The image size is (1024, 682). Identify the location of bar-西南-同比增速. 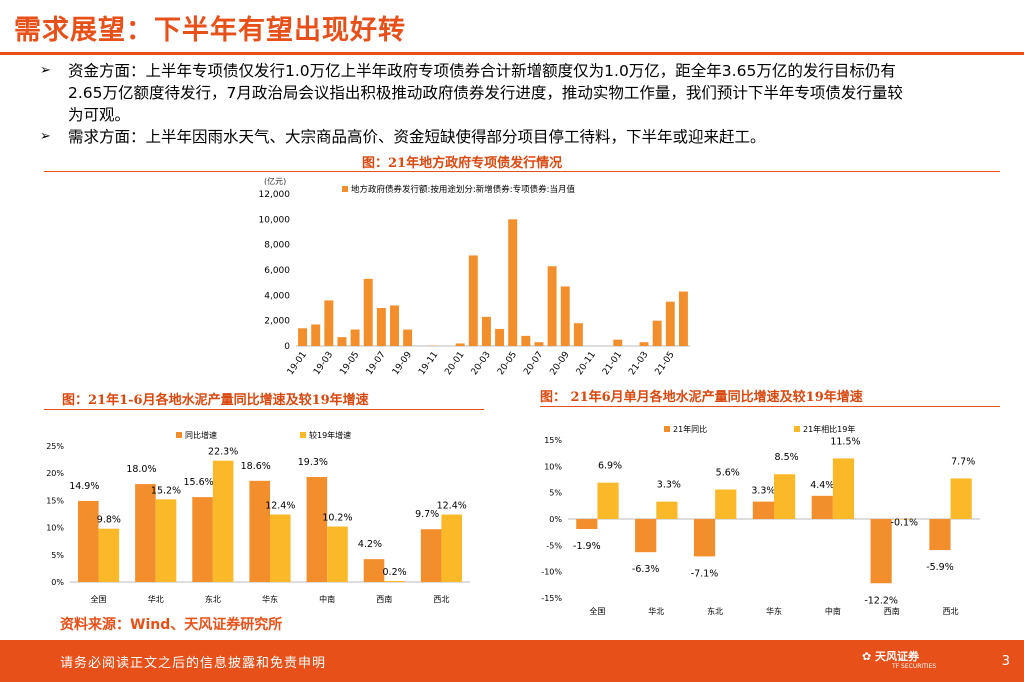
(374, 570).